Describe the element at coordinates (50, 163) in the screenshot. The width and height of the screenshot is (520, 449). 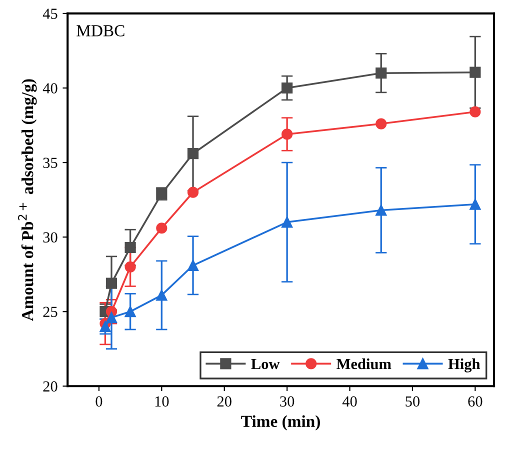
I see `y-tick-label: 35` at that location.